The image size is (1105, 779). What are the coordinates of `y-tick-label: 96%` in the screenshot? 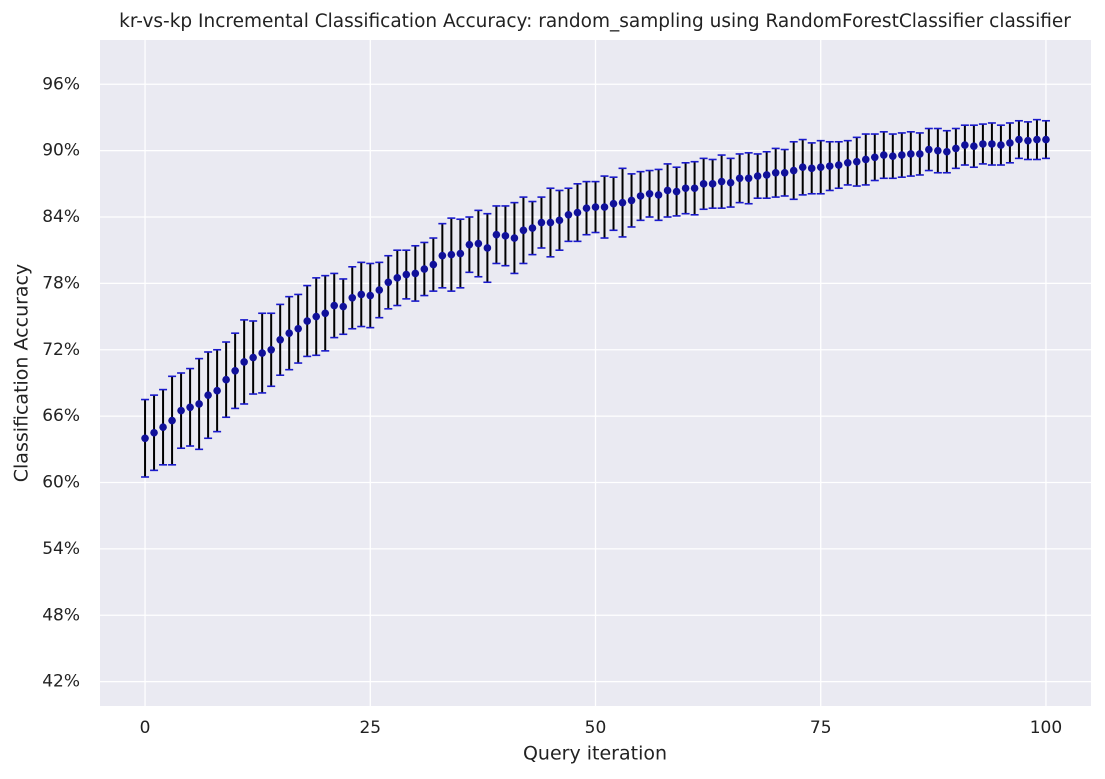 It's located at (61, 84).